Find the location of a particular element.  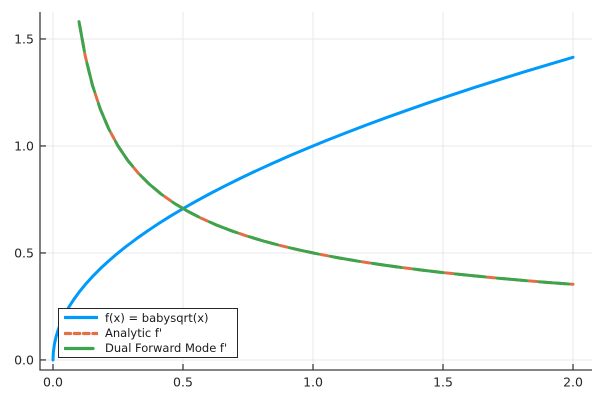

legend-entry: Analytic f' is located at coordinates (147, 333).